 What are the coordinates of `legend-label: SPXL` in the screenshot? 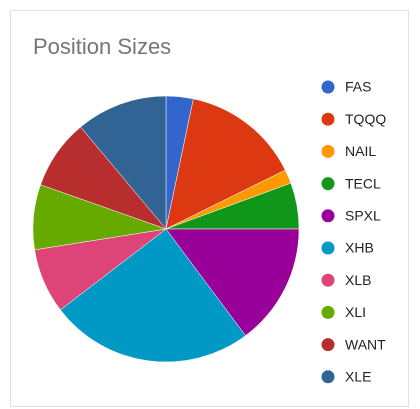 It's located at (363, 216).